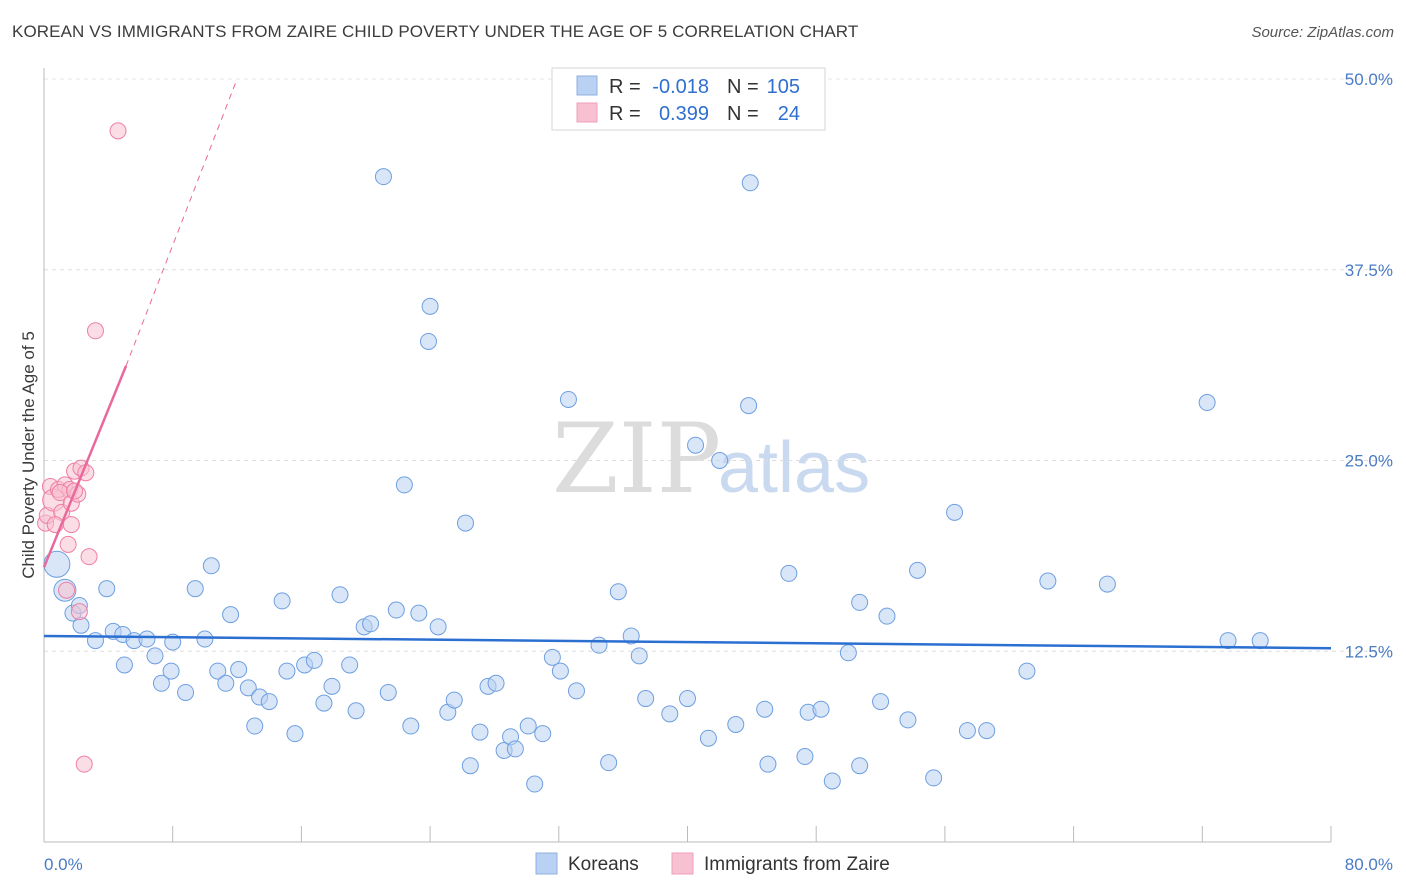 The image size is (1406, 892). Describe the element at coordinates (687, 642) in the screenshot. I see `trend-line-koreans` at that location.